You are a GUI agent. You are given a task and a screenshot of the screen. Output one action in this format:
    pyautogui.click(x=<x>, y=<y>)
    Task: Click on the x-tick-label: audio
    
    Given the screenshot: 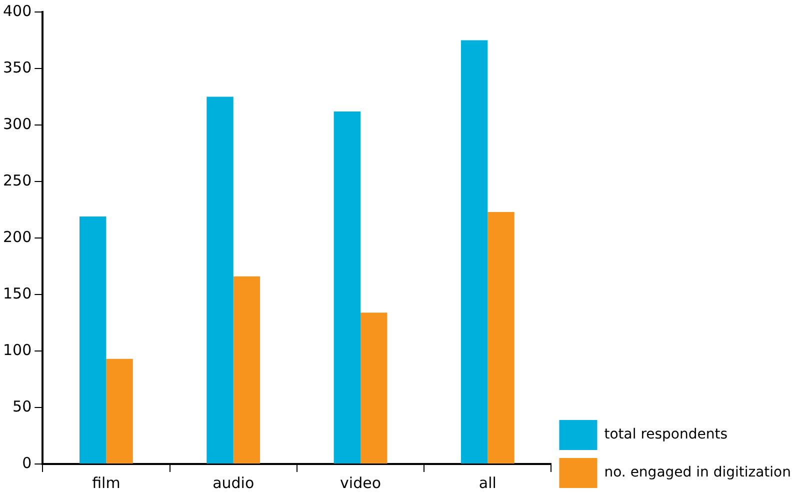 What is the action you would take?
    pyautogui.click(x=233, y=483)
    